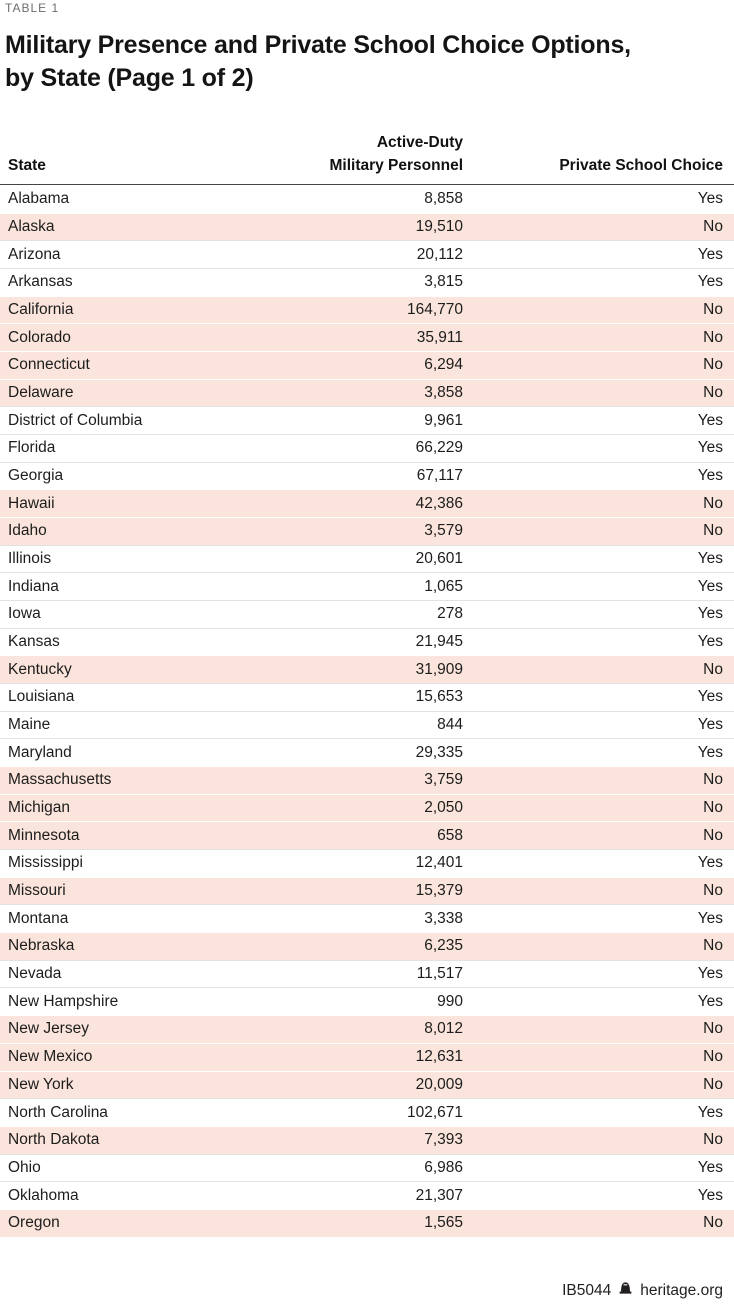 The image size is (734, 1308). Describe the element at coordinates (439, 503) in the screenshot. I see `personnel-cell: 42,386` at that location.